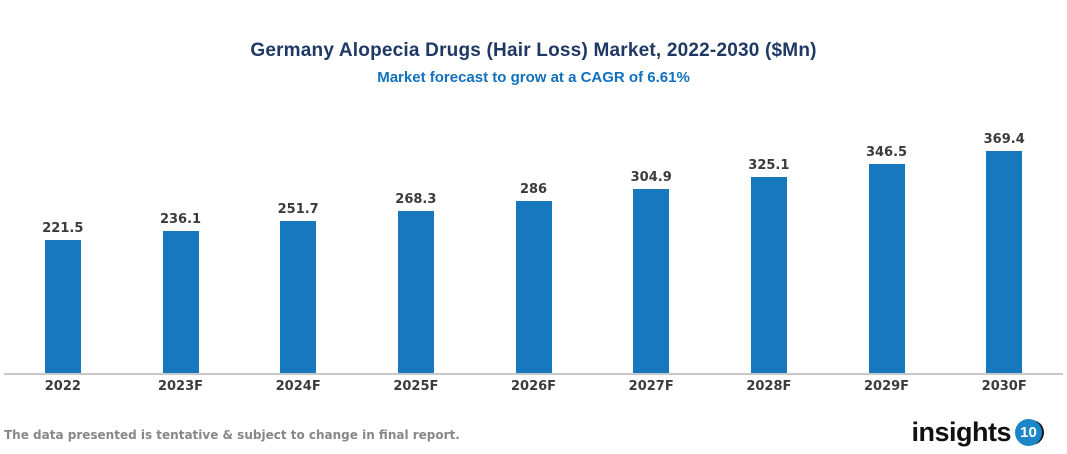 The height and width of the screenshot is (454, 1067). Describe the element at coordinates (887, 386) in the screenshot. I see `x-axis-label: 2029F` at that location.